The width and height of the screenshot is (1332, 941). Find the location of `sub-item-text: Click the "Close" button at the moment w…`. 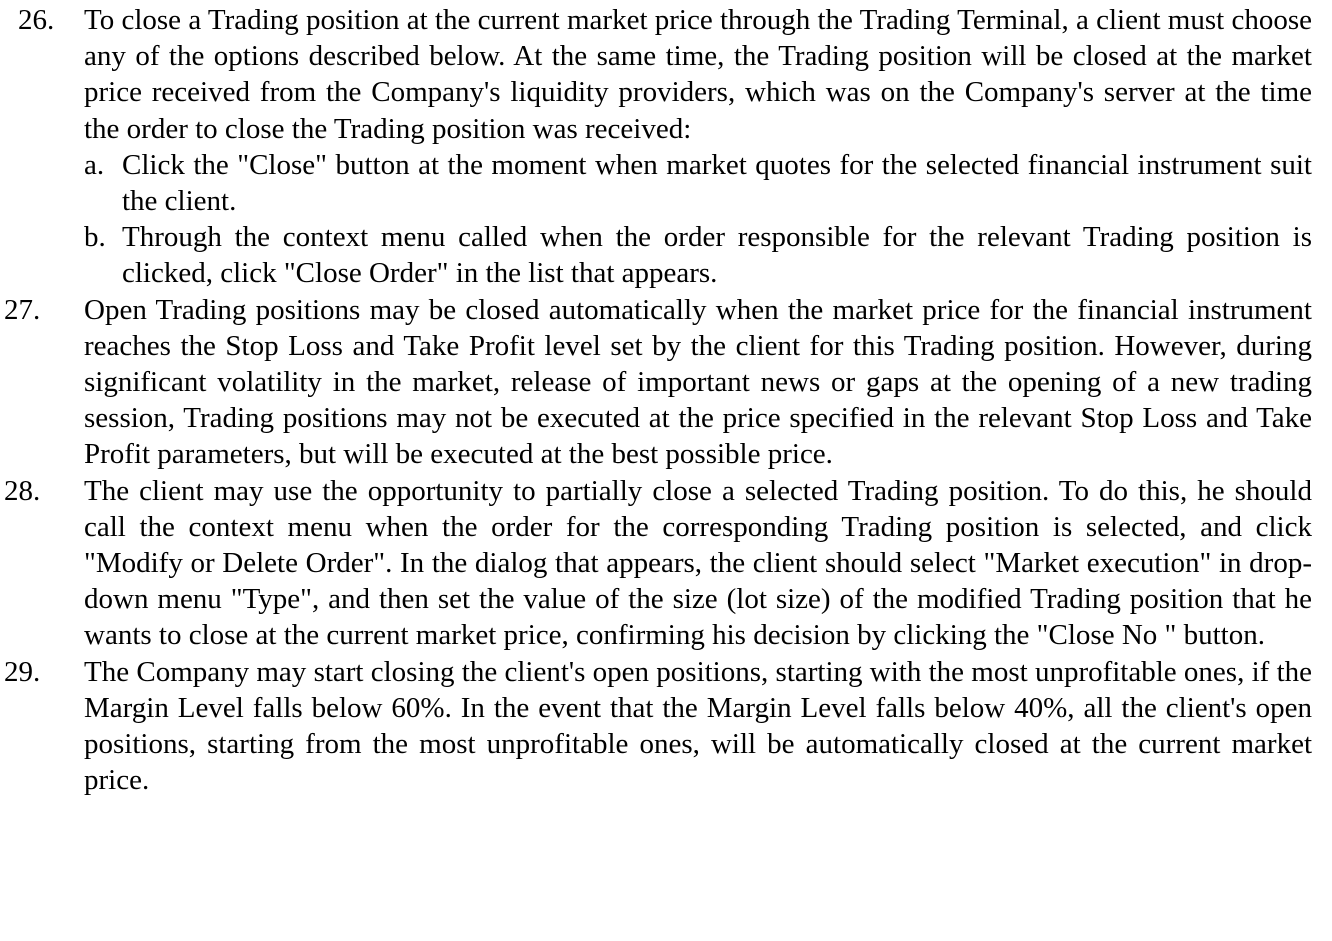

sub-item-text: Click the "Close" button at the moment w… is located at coordinates (717, 183).